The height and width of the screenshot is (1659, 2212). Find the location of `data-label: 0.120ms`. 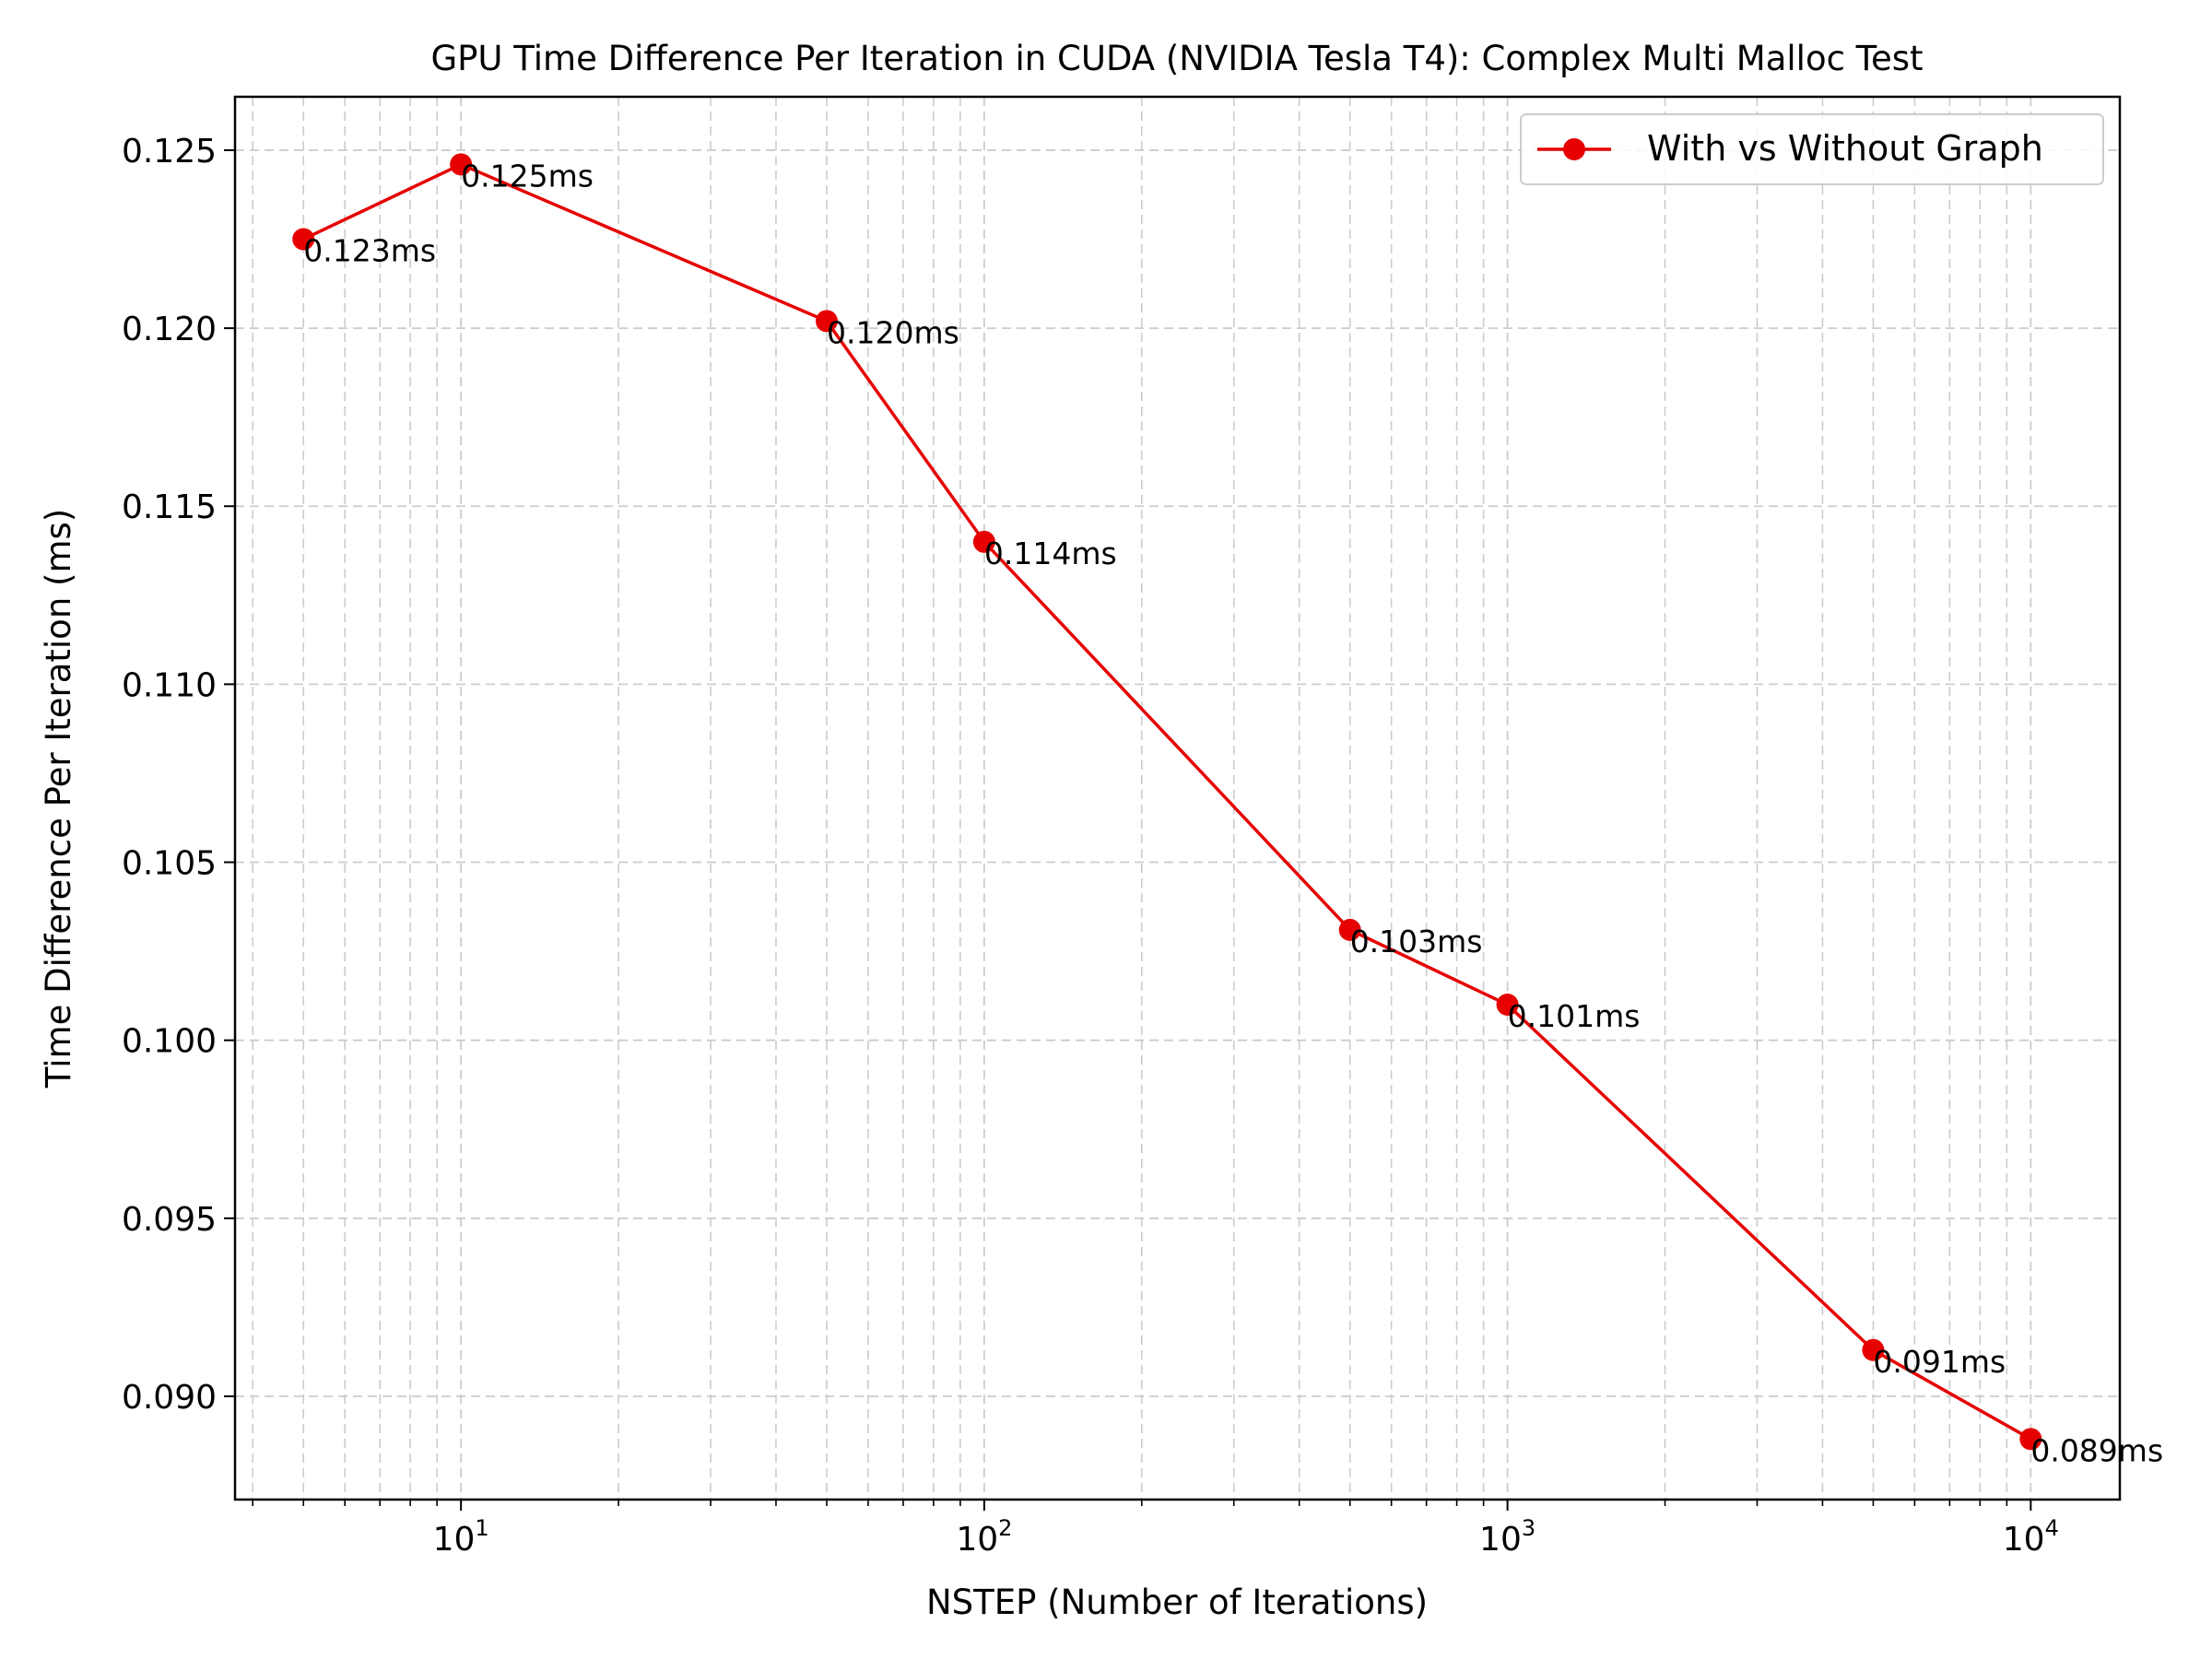

data-label: 0.120ms is located at coordinates (893, 332).